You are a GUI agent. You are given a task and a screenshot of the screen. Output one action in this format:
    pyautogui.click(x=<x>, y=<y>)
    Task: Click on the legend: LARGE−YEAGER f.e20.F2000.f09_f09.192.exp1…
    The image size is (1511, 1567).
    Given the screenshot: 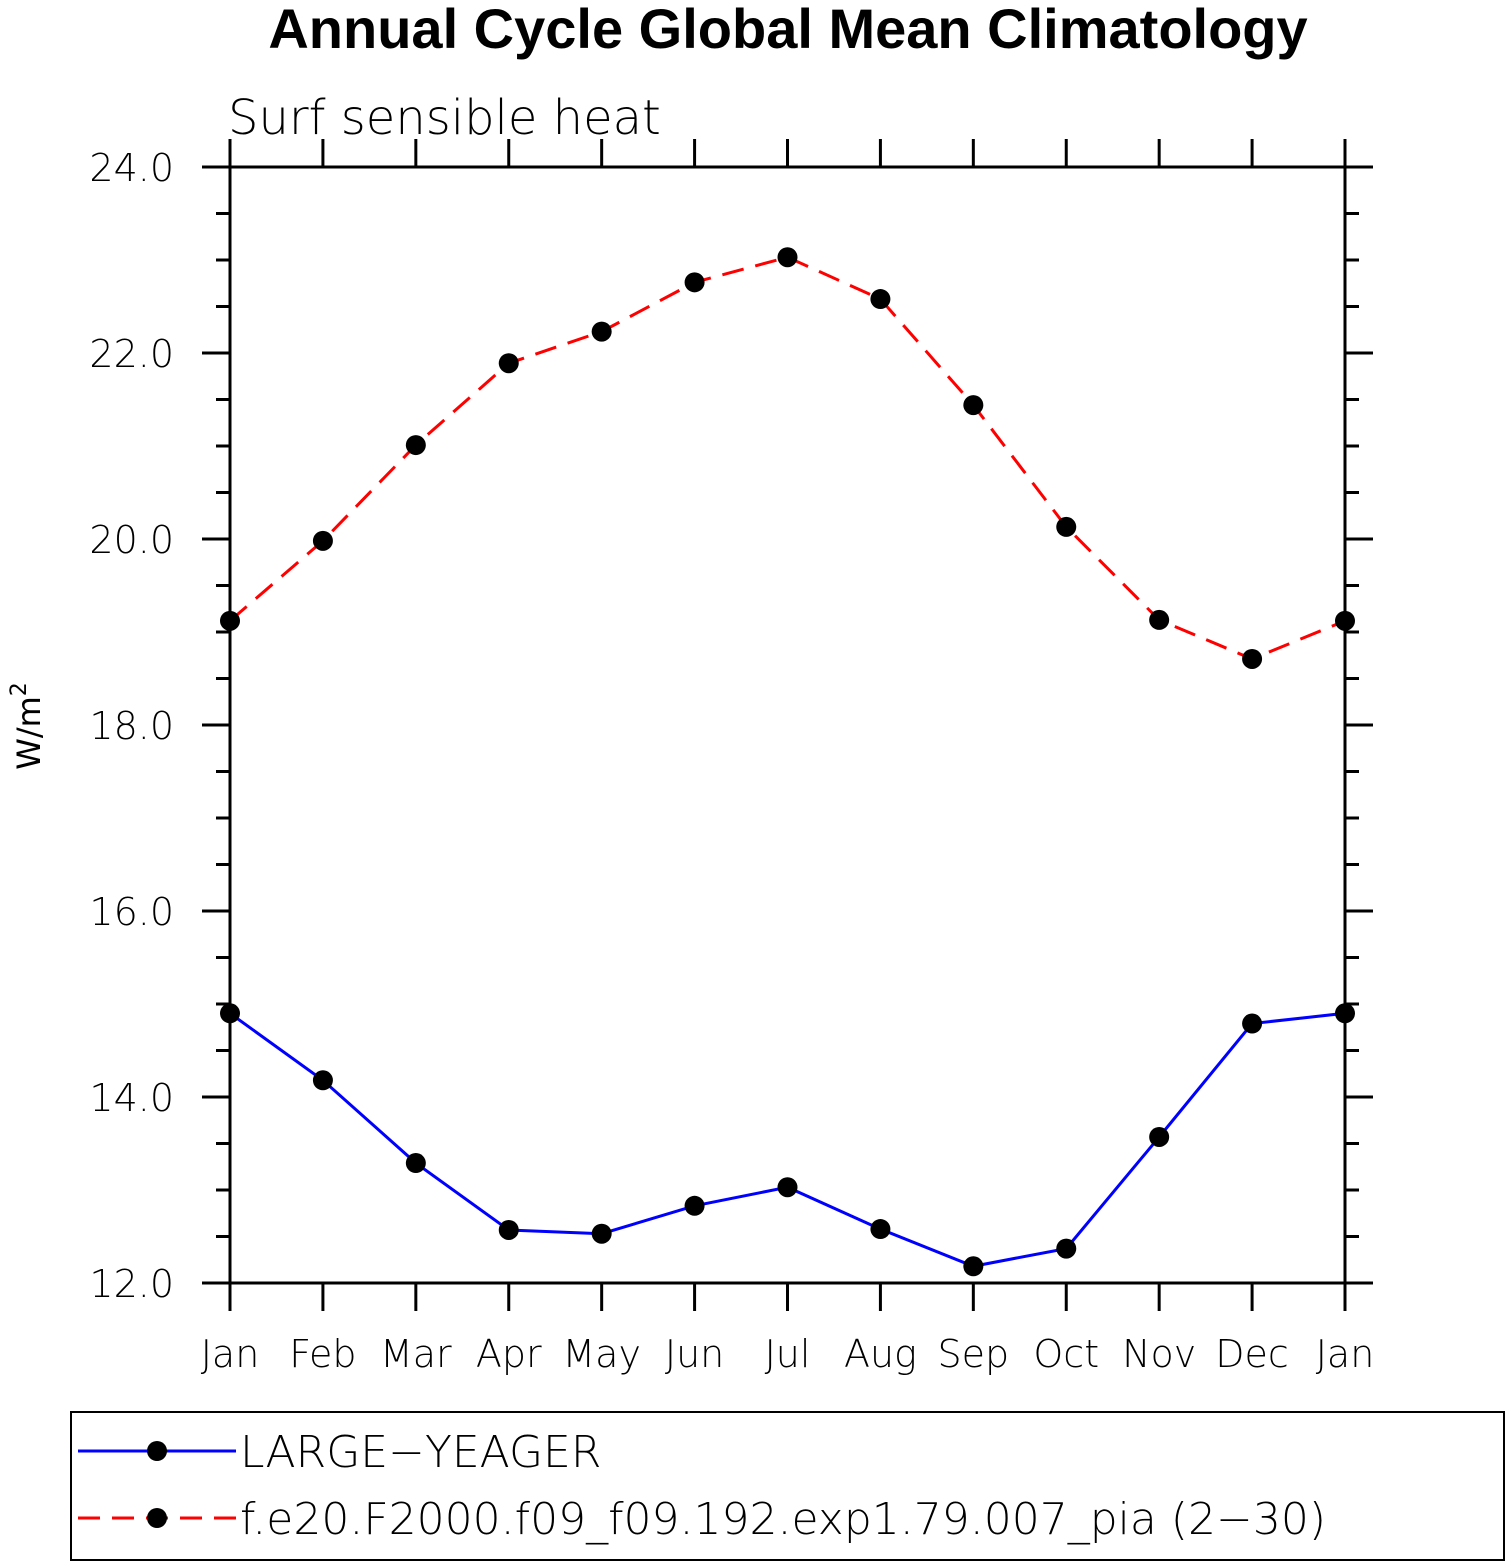 What is the action you would take?
    pyautogui.click(x=702, y=1486)
    